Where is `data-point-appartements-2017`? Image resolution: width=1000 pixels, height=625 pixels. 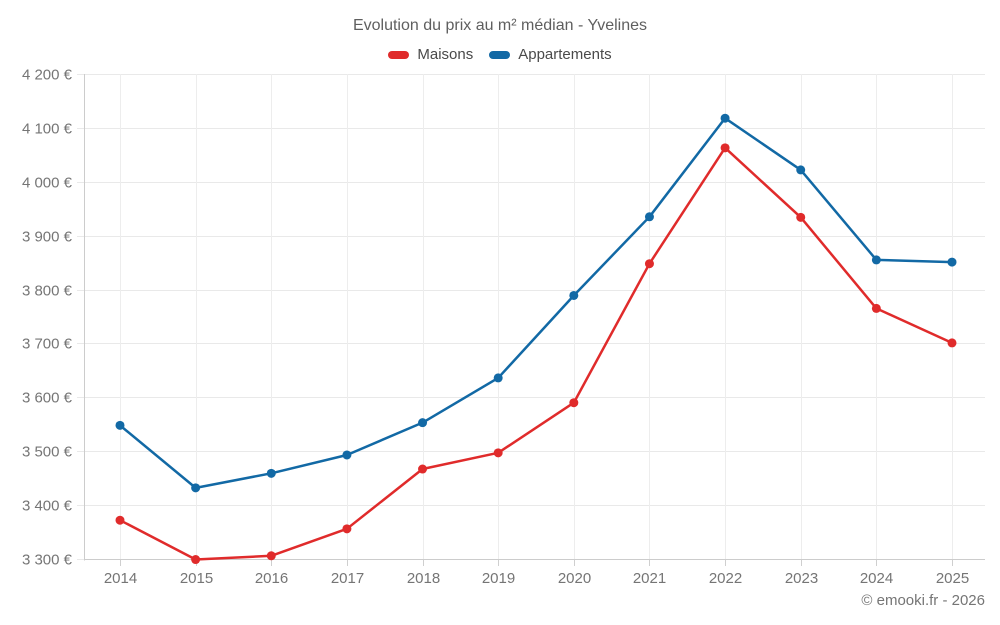
data-point-appartements-2017 is located at coordinates (347, 455).